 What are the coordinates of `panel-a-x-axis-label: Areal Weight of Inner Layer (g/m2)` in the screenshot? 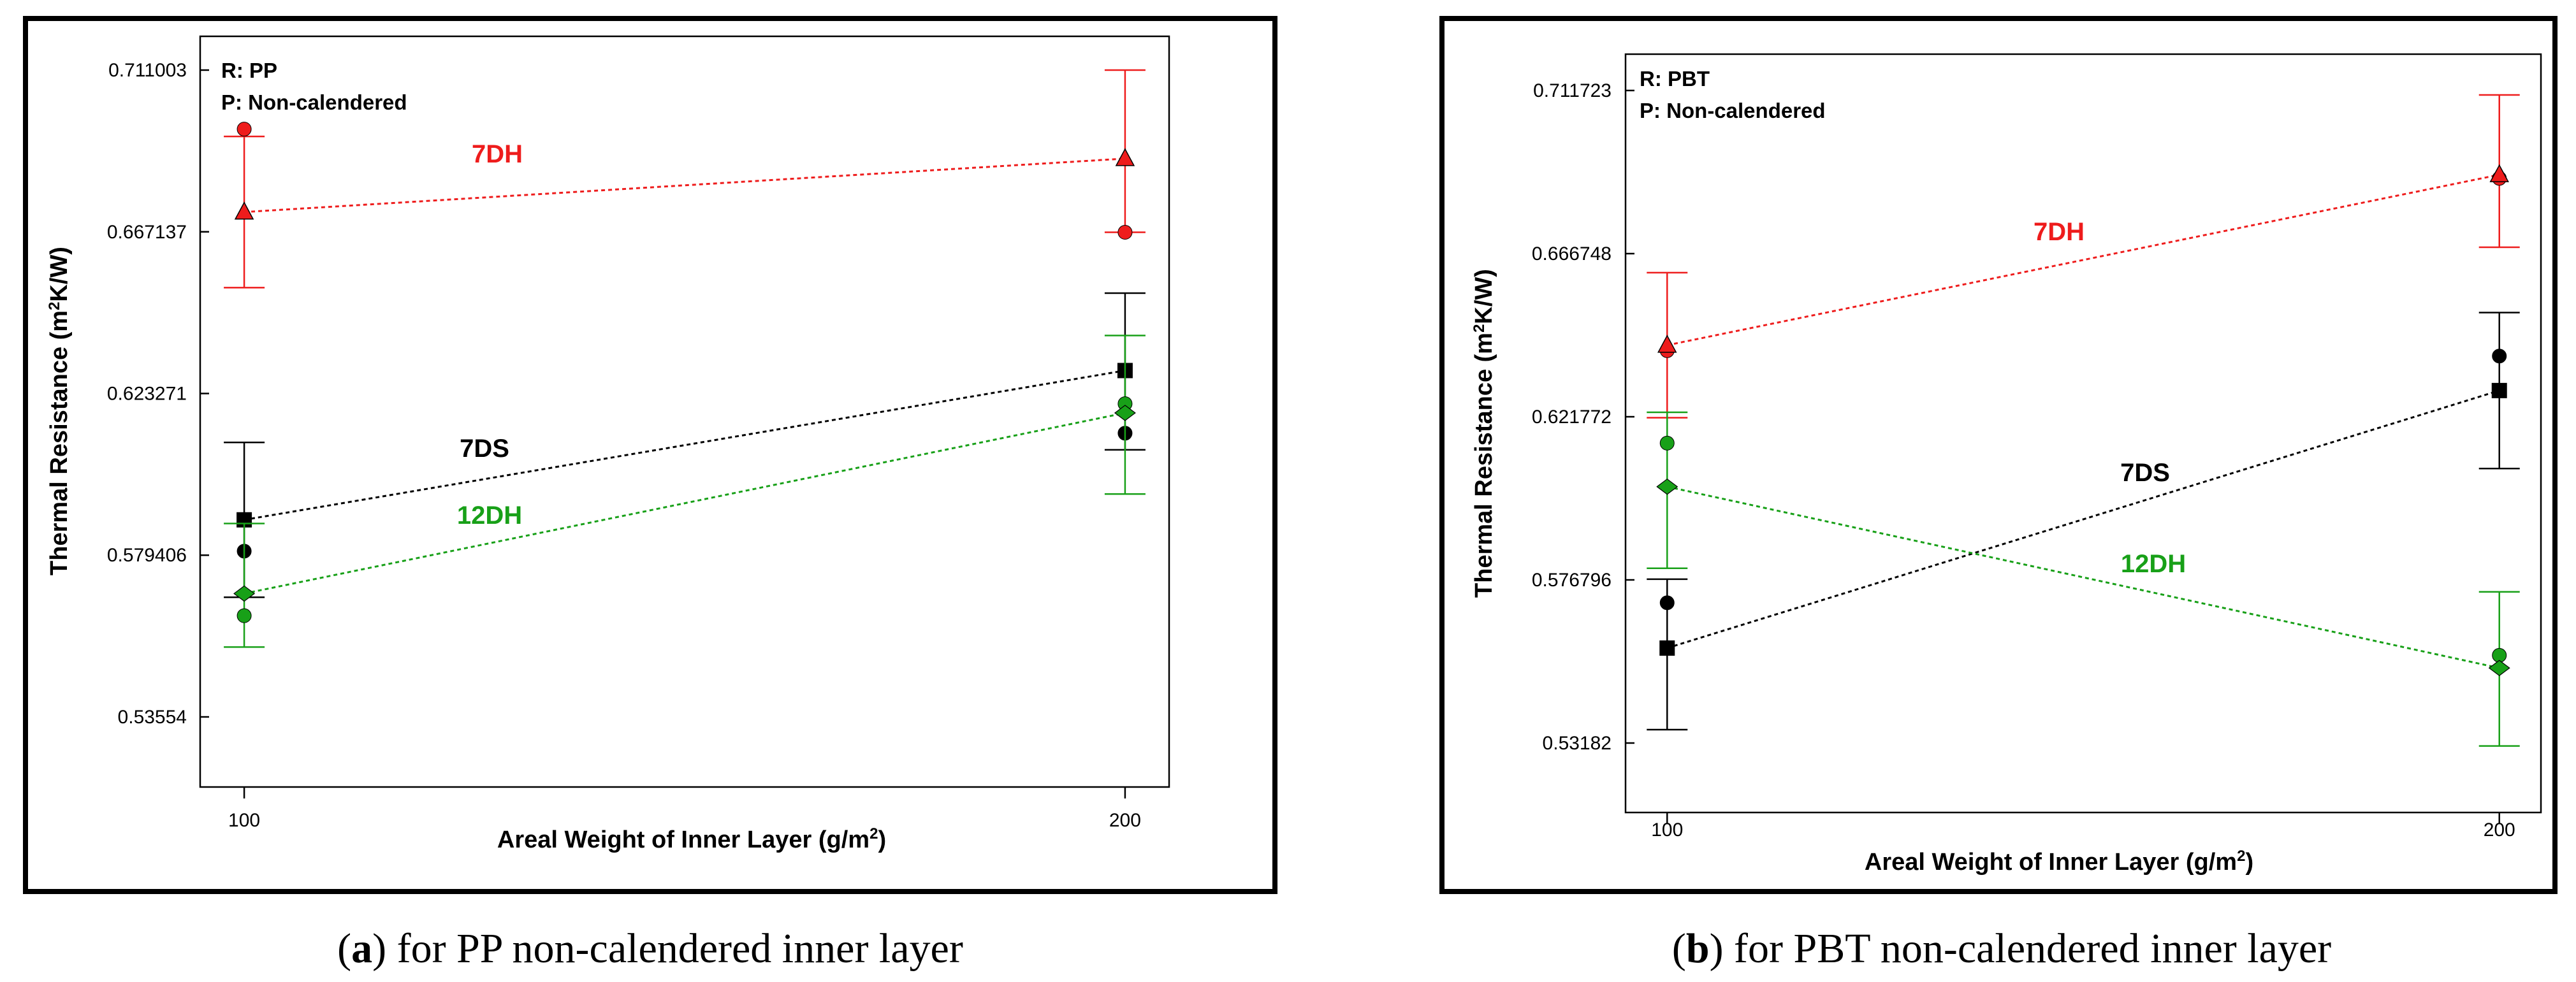 It's located at (691, 839).